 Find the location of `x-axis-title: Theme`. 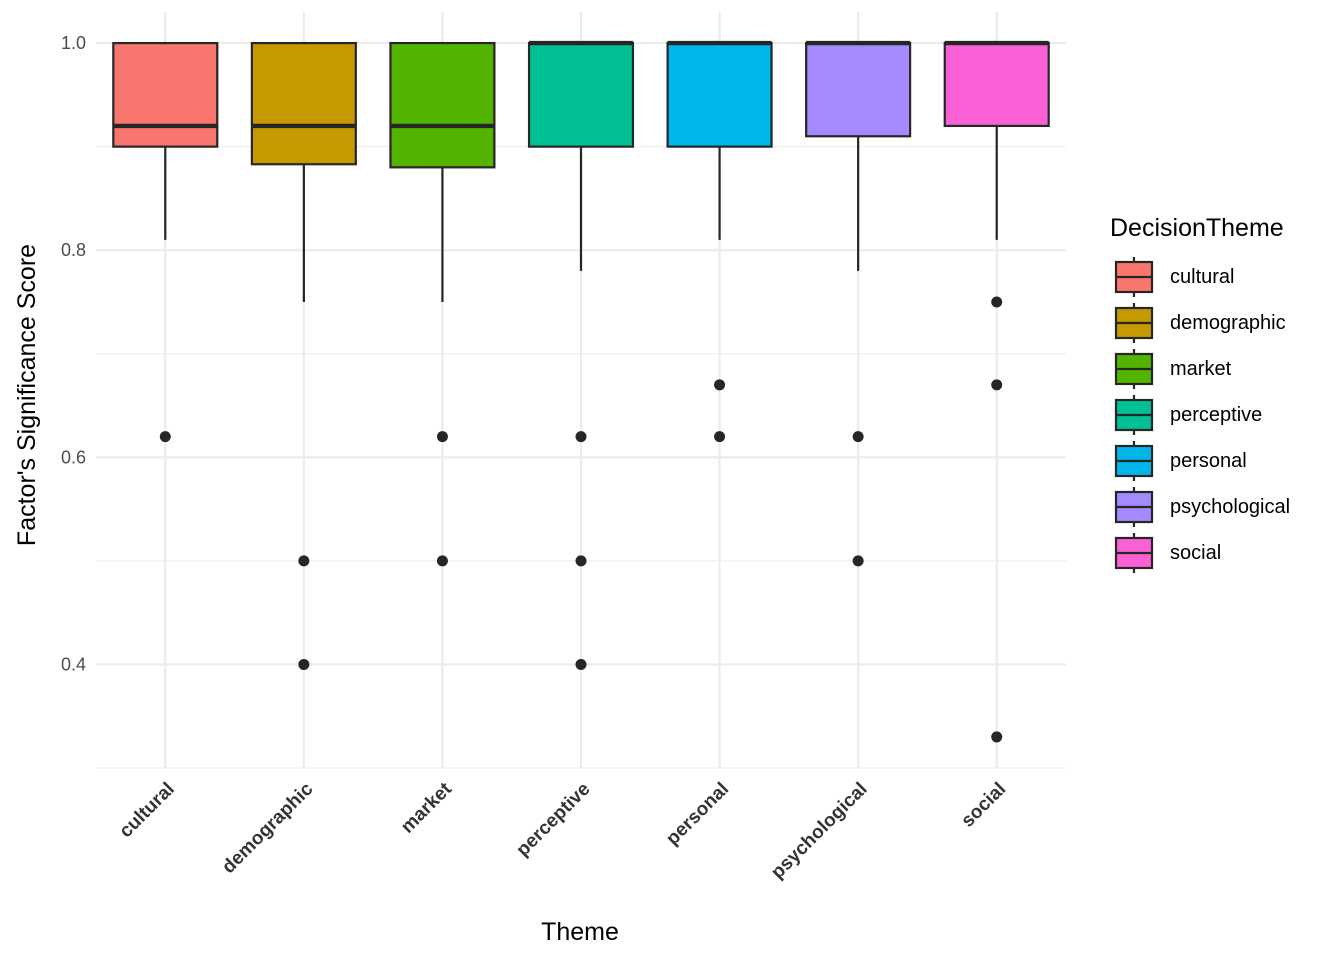

x-axis-title: Theme is located at coordinates (580, 932).